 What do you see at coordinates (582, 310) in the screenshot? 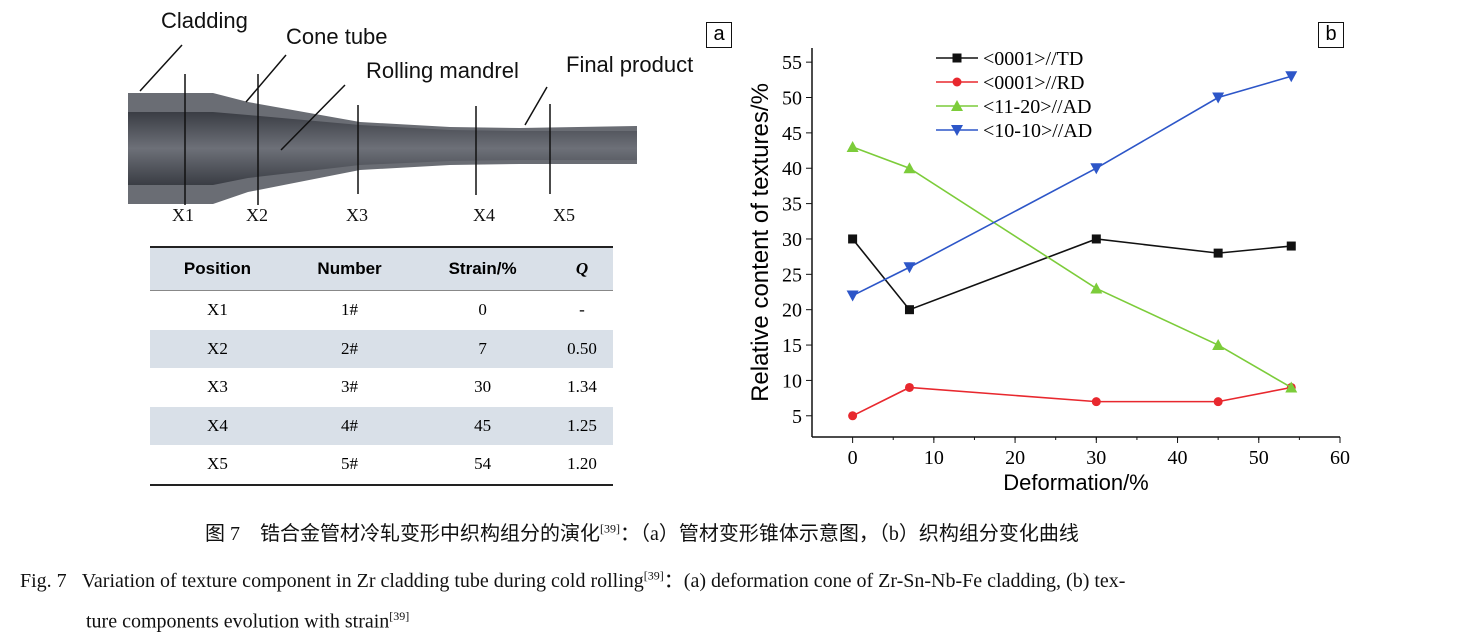
I see `cell-q: -` at bounding box center [582, 310].